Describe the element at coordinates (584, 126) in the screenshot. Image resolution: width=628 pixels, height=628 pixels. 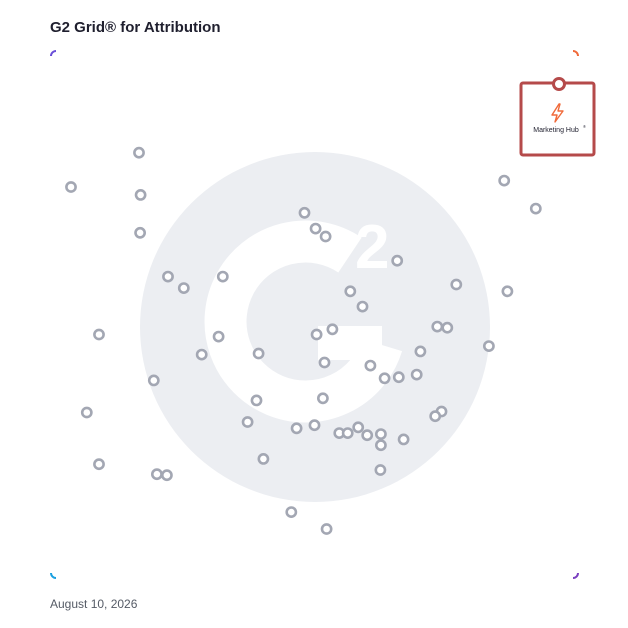
I see `product-label-mark: ®` at that location.